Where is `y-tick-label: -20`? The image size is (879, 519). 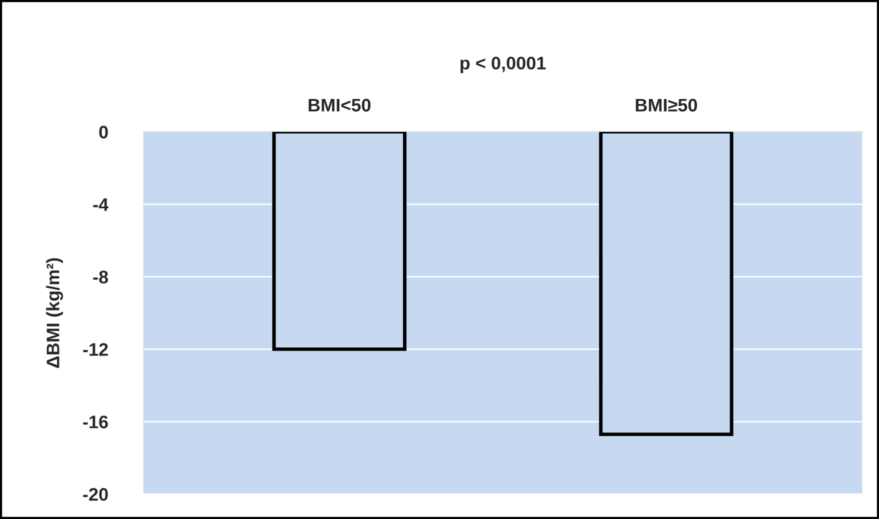
y-tick-label: -20 is located at coordinates (95, 494).